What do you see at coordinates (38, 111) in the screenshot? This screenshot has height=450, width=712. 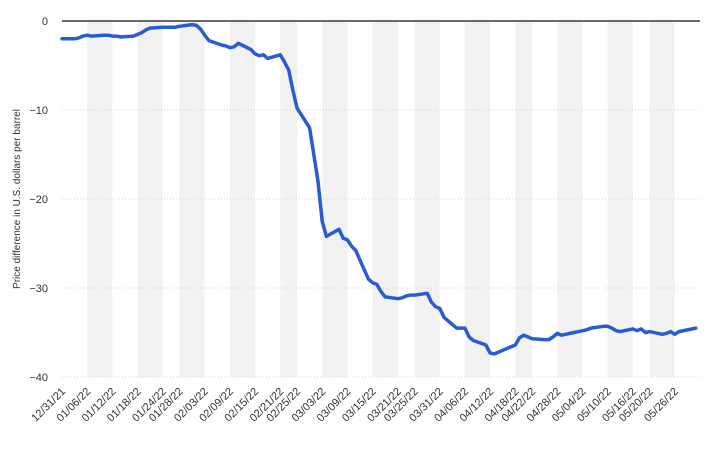 I see `y-tick-label: −10` at bounding box center [38, 111].